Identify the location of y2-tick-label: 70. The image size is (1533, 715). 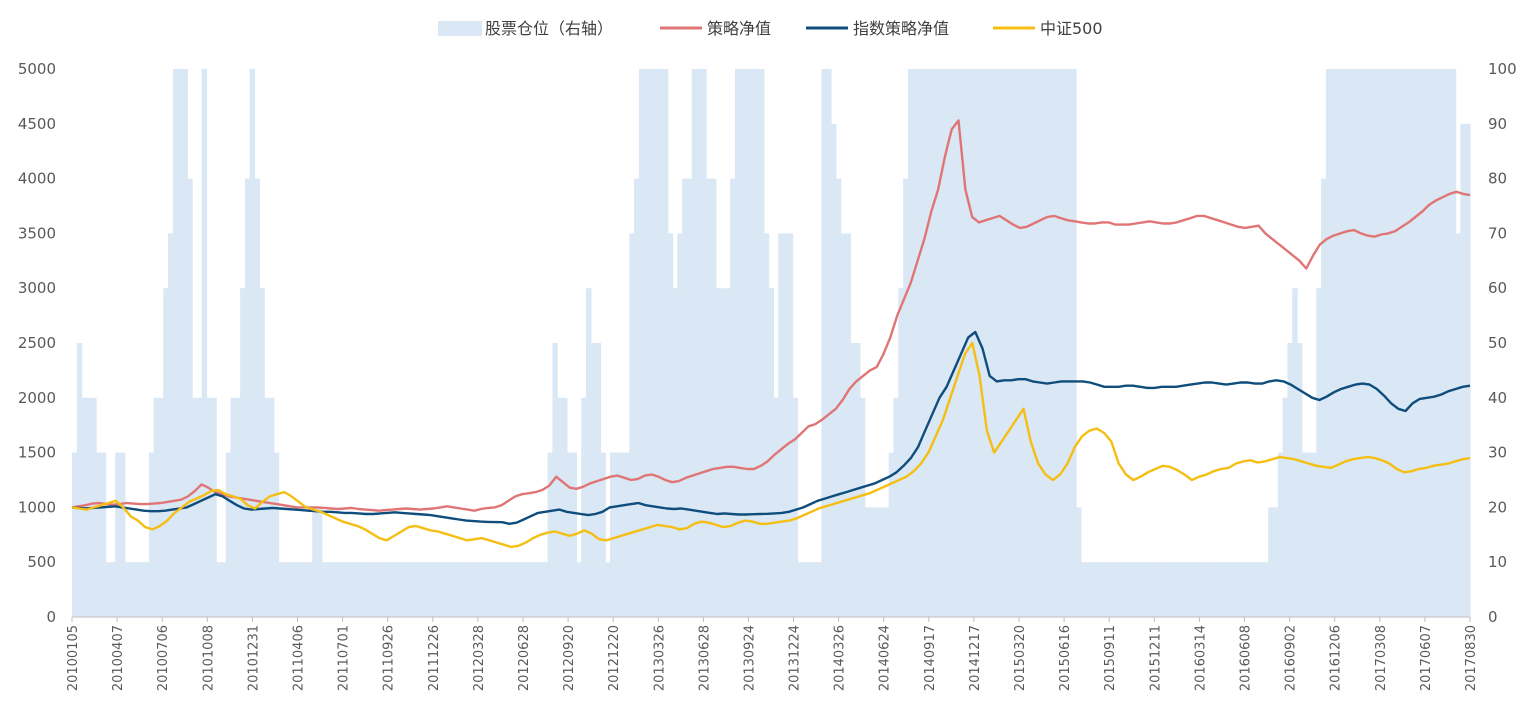
(1497, 233).